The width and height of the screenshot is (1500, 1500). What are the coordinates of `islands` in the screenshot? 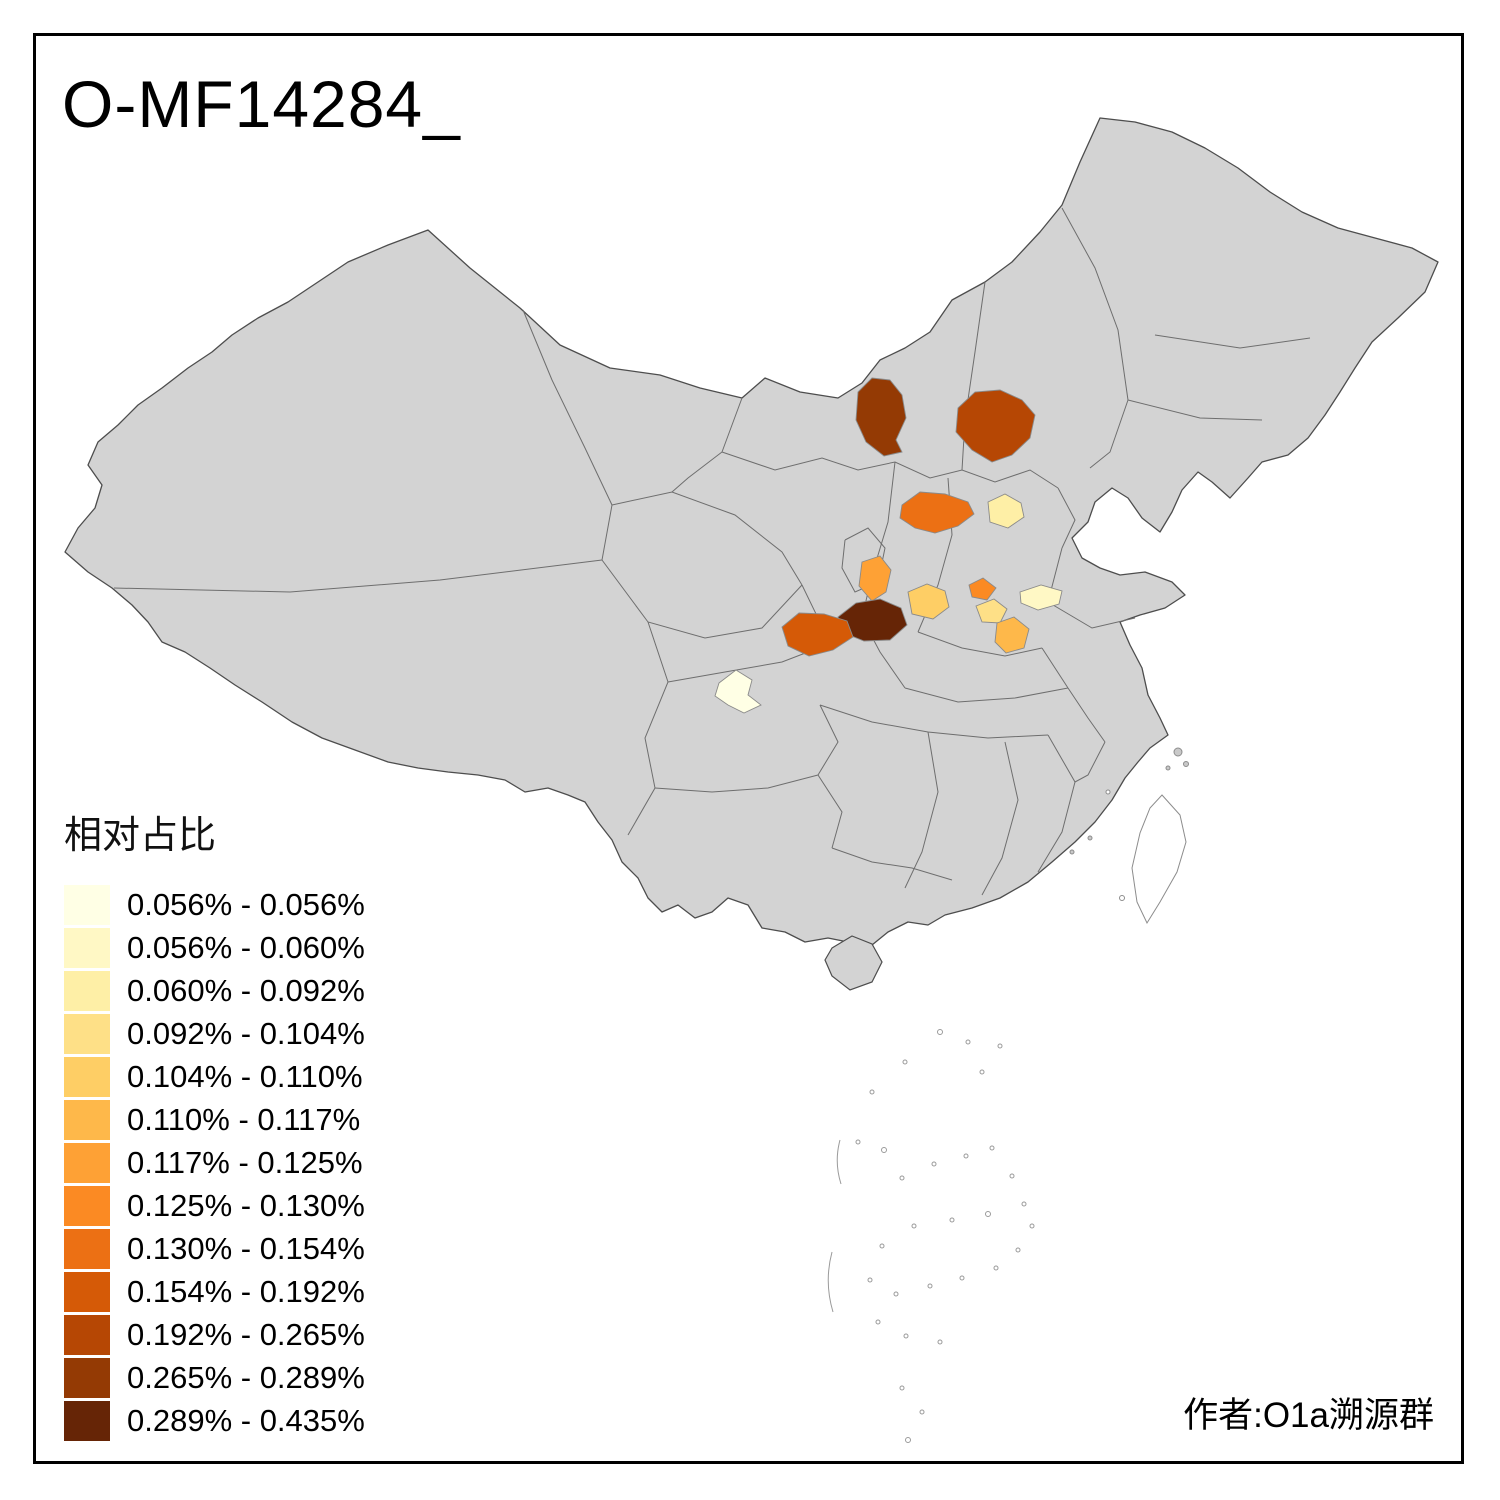 It's located at (1129, 836).